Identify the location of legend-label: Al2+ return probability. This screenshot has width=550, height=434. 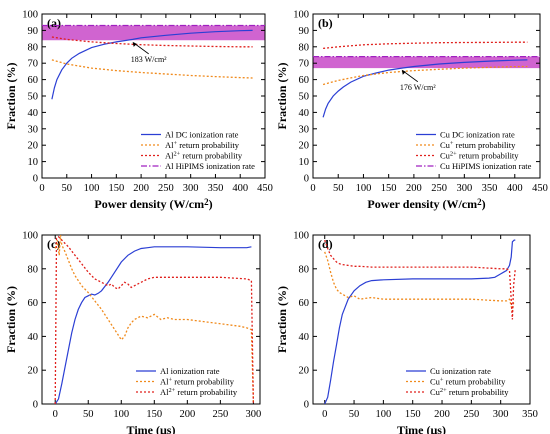
(199, 392).